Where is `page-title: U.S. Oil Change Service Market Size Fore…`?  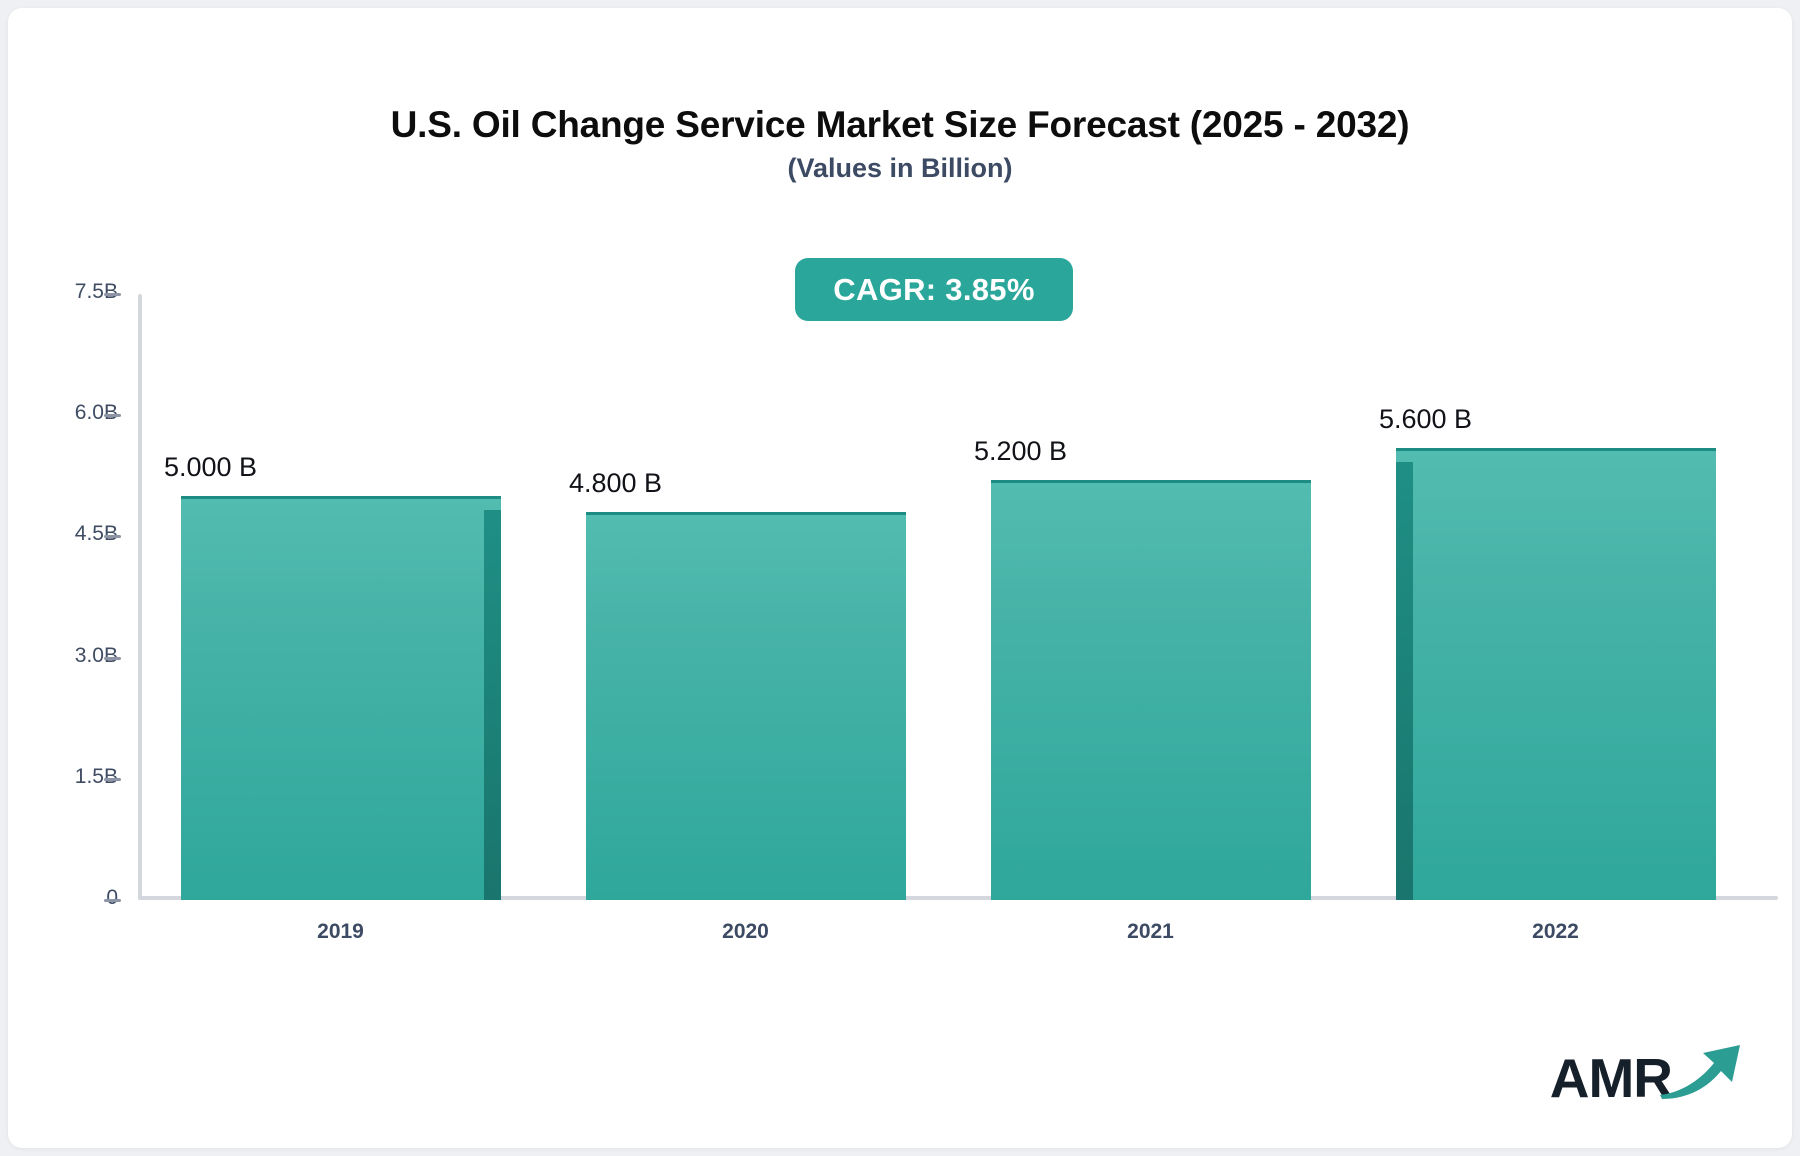 page-title: U.S. Oil Change Service Market Size Fore… is located at coordinates (900, 124).